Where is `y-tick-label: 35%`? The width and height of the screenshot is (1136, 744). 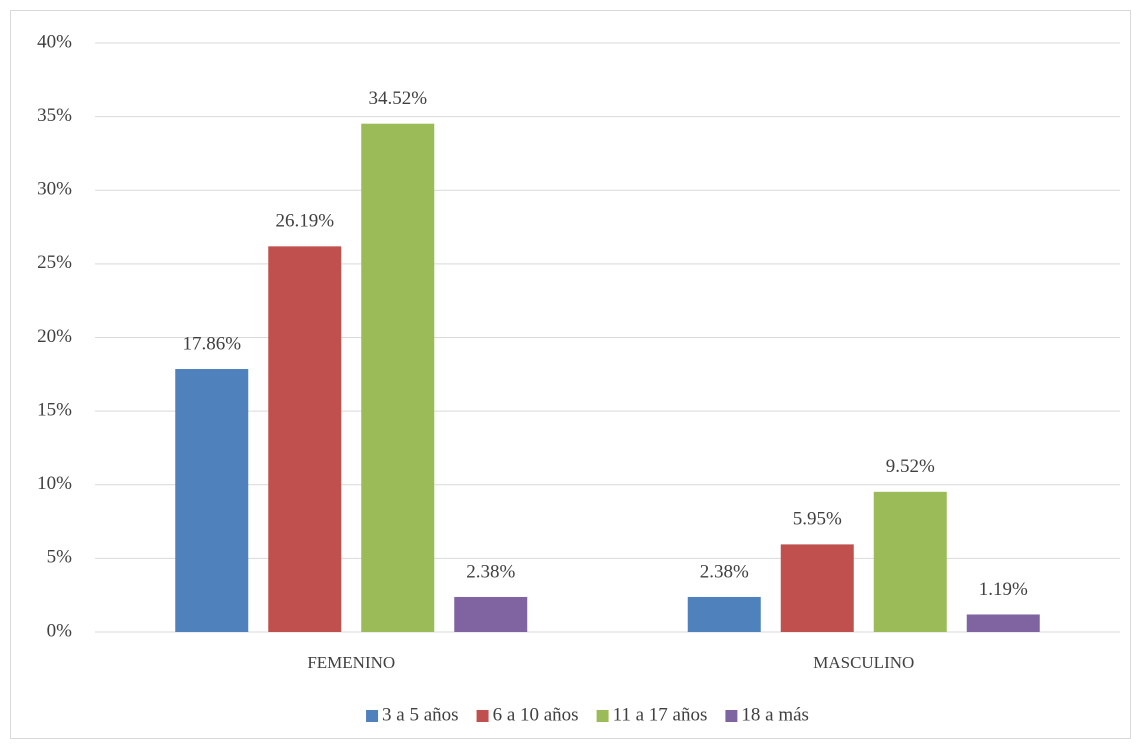
y-tick-label: 35% is located at coordinates (54, 115).